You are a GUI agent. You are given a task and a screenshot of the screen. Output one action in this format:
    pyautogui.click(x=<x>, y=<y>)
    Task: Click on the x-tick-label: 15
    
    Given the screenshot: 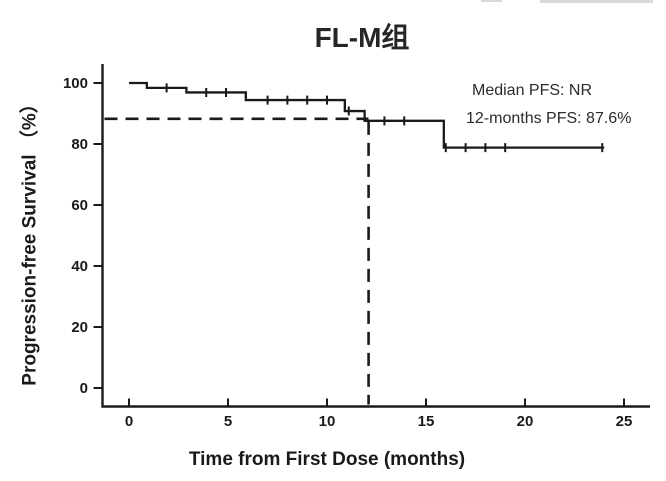 What is the action you would take?
    pyautogui.click(x=426, y=421)
    